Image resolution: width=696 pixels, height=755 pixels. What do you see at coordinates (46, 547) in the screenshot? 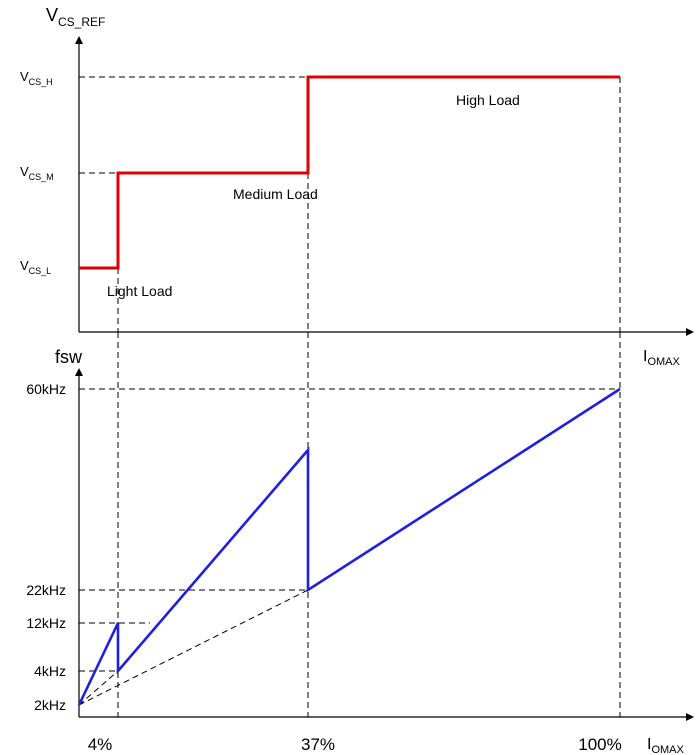
I see `bottom-y-tick-labels: 2kHz 4kHz 12kHz 22kHz 60kHz` at bounding box center [46, 547].